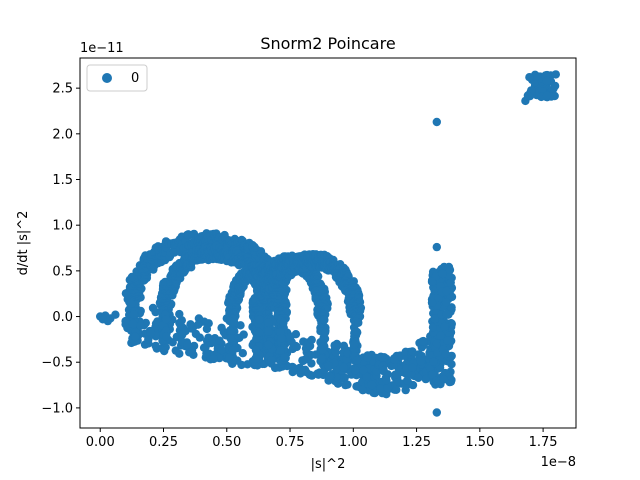 This screenshot has width=640, height=480. What do you see at coordinates (558, 462) in the screenshot?
I see `x-offset-text: 1e−8` at bounding box center [558, 462].